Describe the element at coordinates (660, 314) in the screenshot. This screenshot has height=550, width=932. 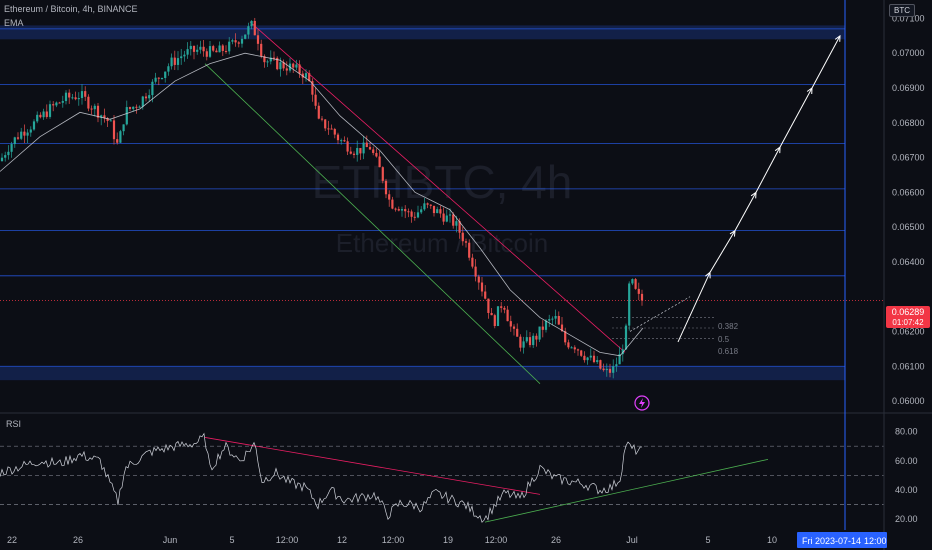
I see `projection-dotted` at that location.